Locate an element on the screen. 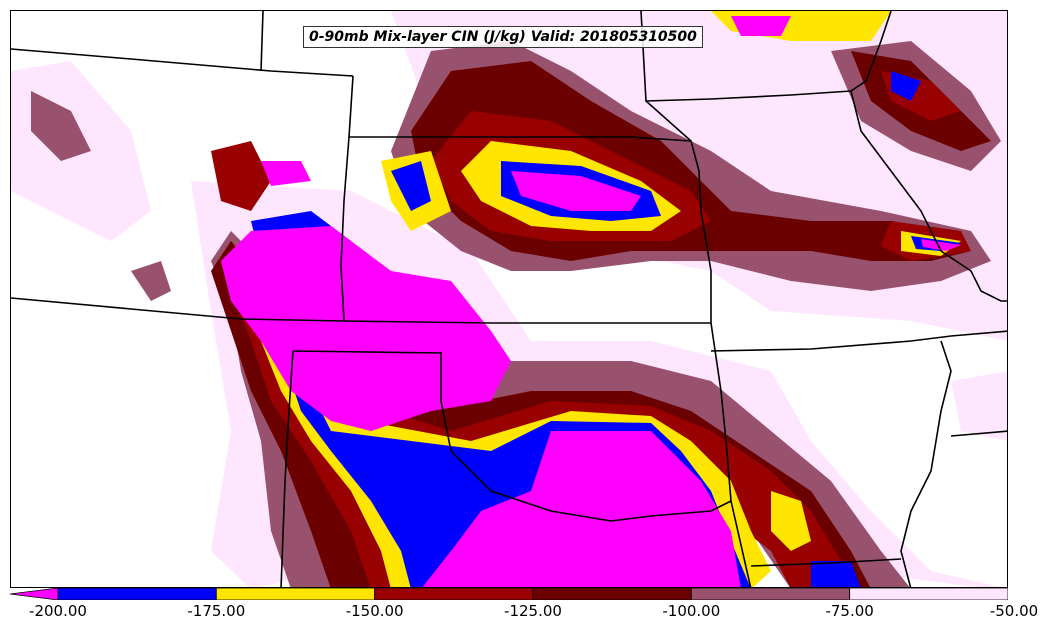  colorbar is located at coordinates (509, 594).